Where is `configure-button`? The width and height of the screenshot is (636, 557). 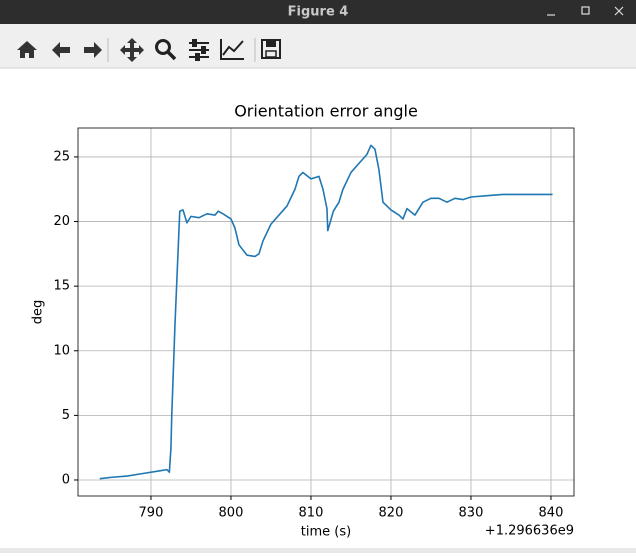 configure-button is located at coordinates (199, 50).